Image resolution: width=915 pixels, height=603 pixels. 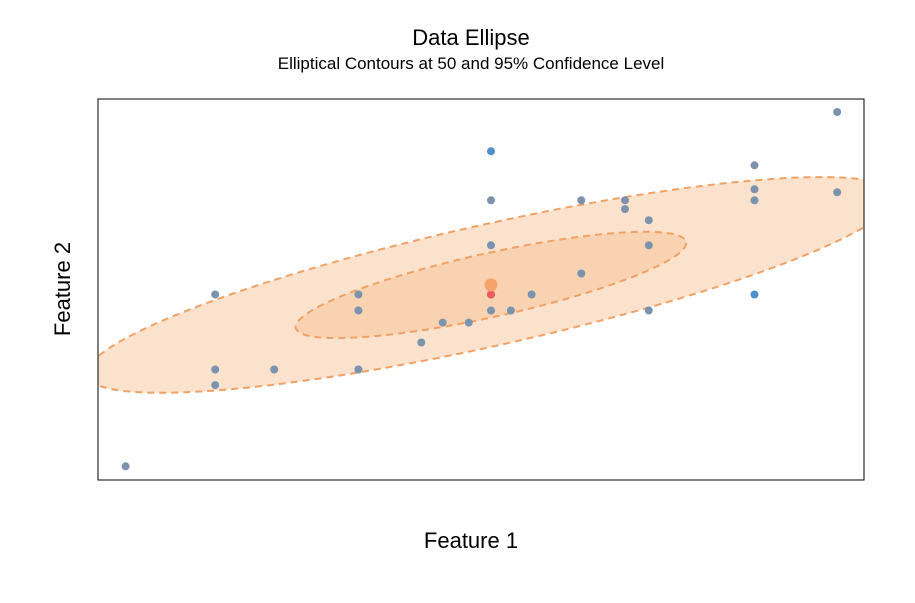 What do you see at coordinates (470, 37) in the screenshot?
I see `chart-title: Data Ellipse` at bounding box center [470, 37].